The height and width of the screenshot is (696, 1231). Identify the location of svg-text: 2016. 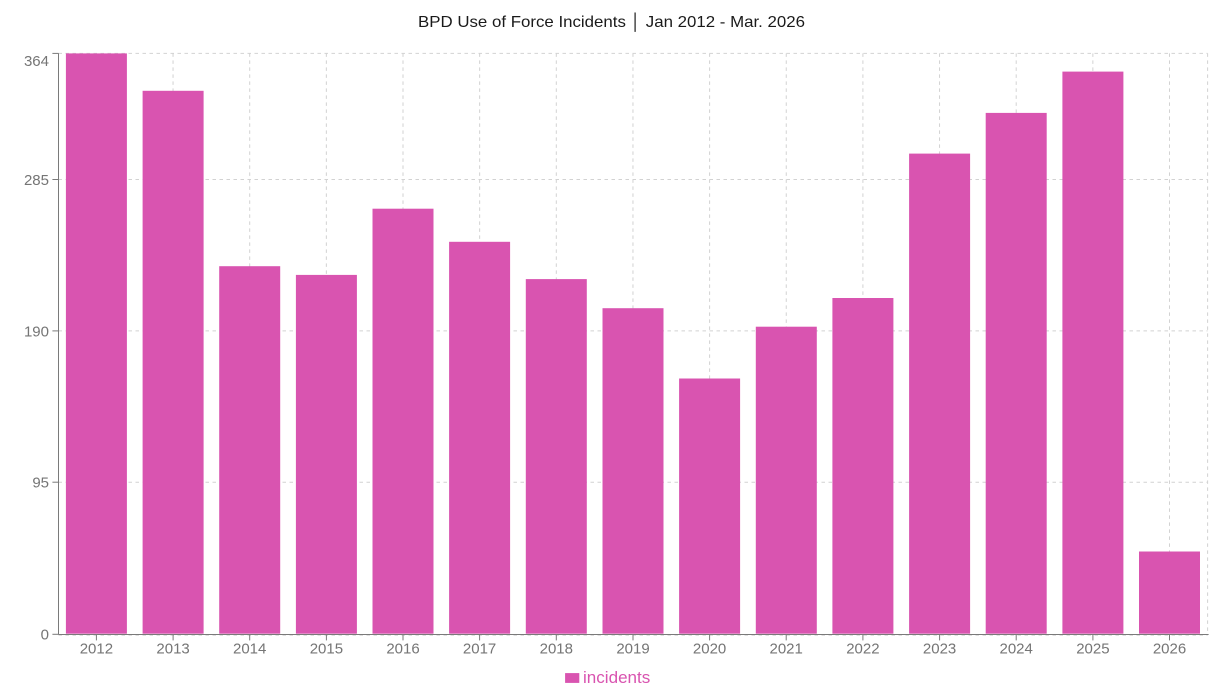
(402, 648).